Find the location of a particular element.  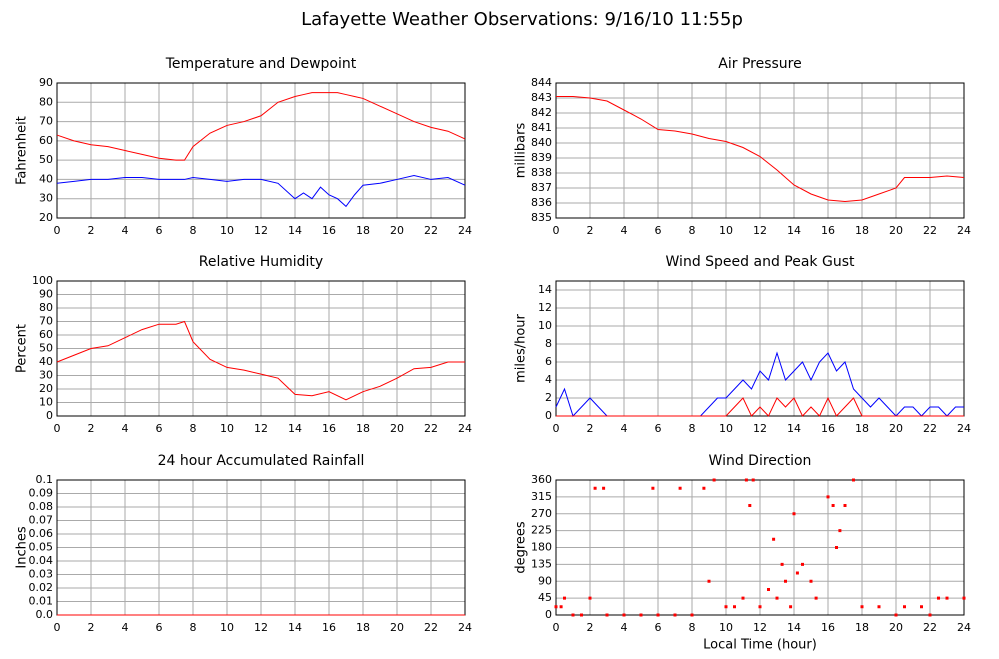

y-axis-label: miles/hour is located at coordinates (521, 347).